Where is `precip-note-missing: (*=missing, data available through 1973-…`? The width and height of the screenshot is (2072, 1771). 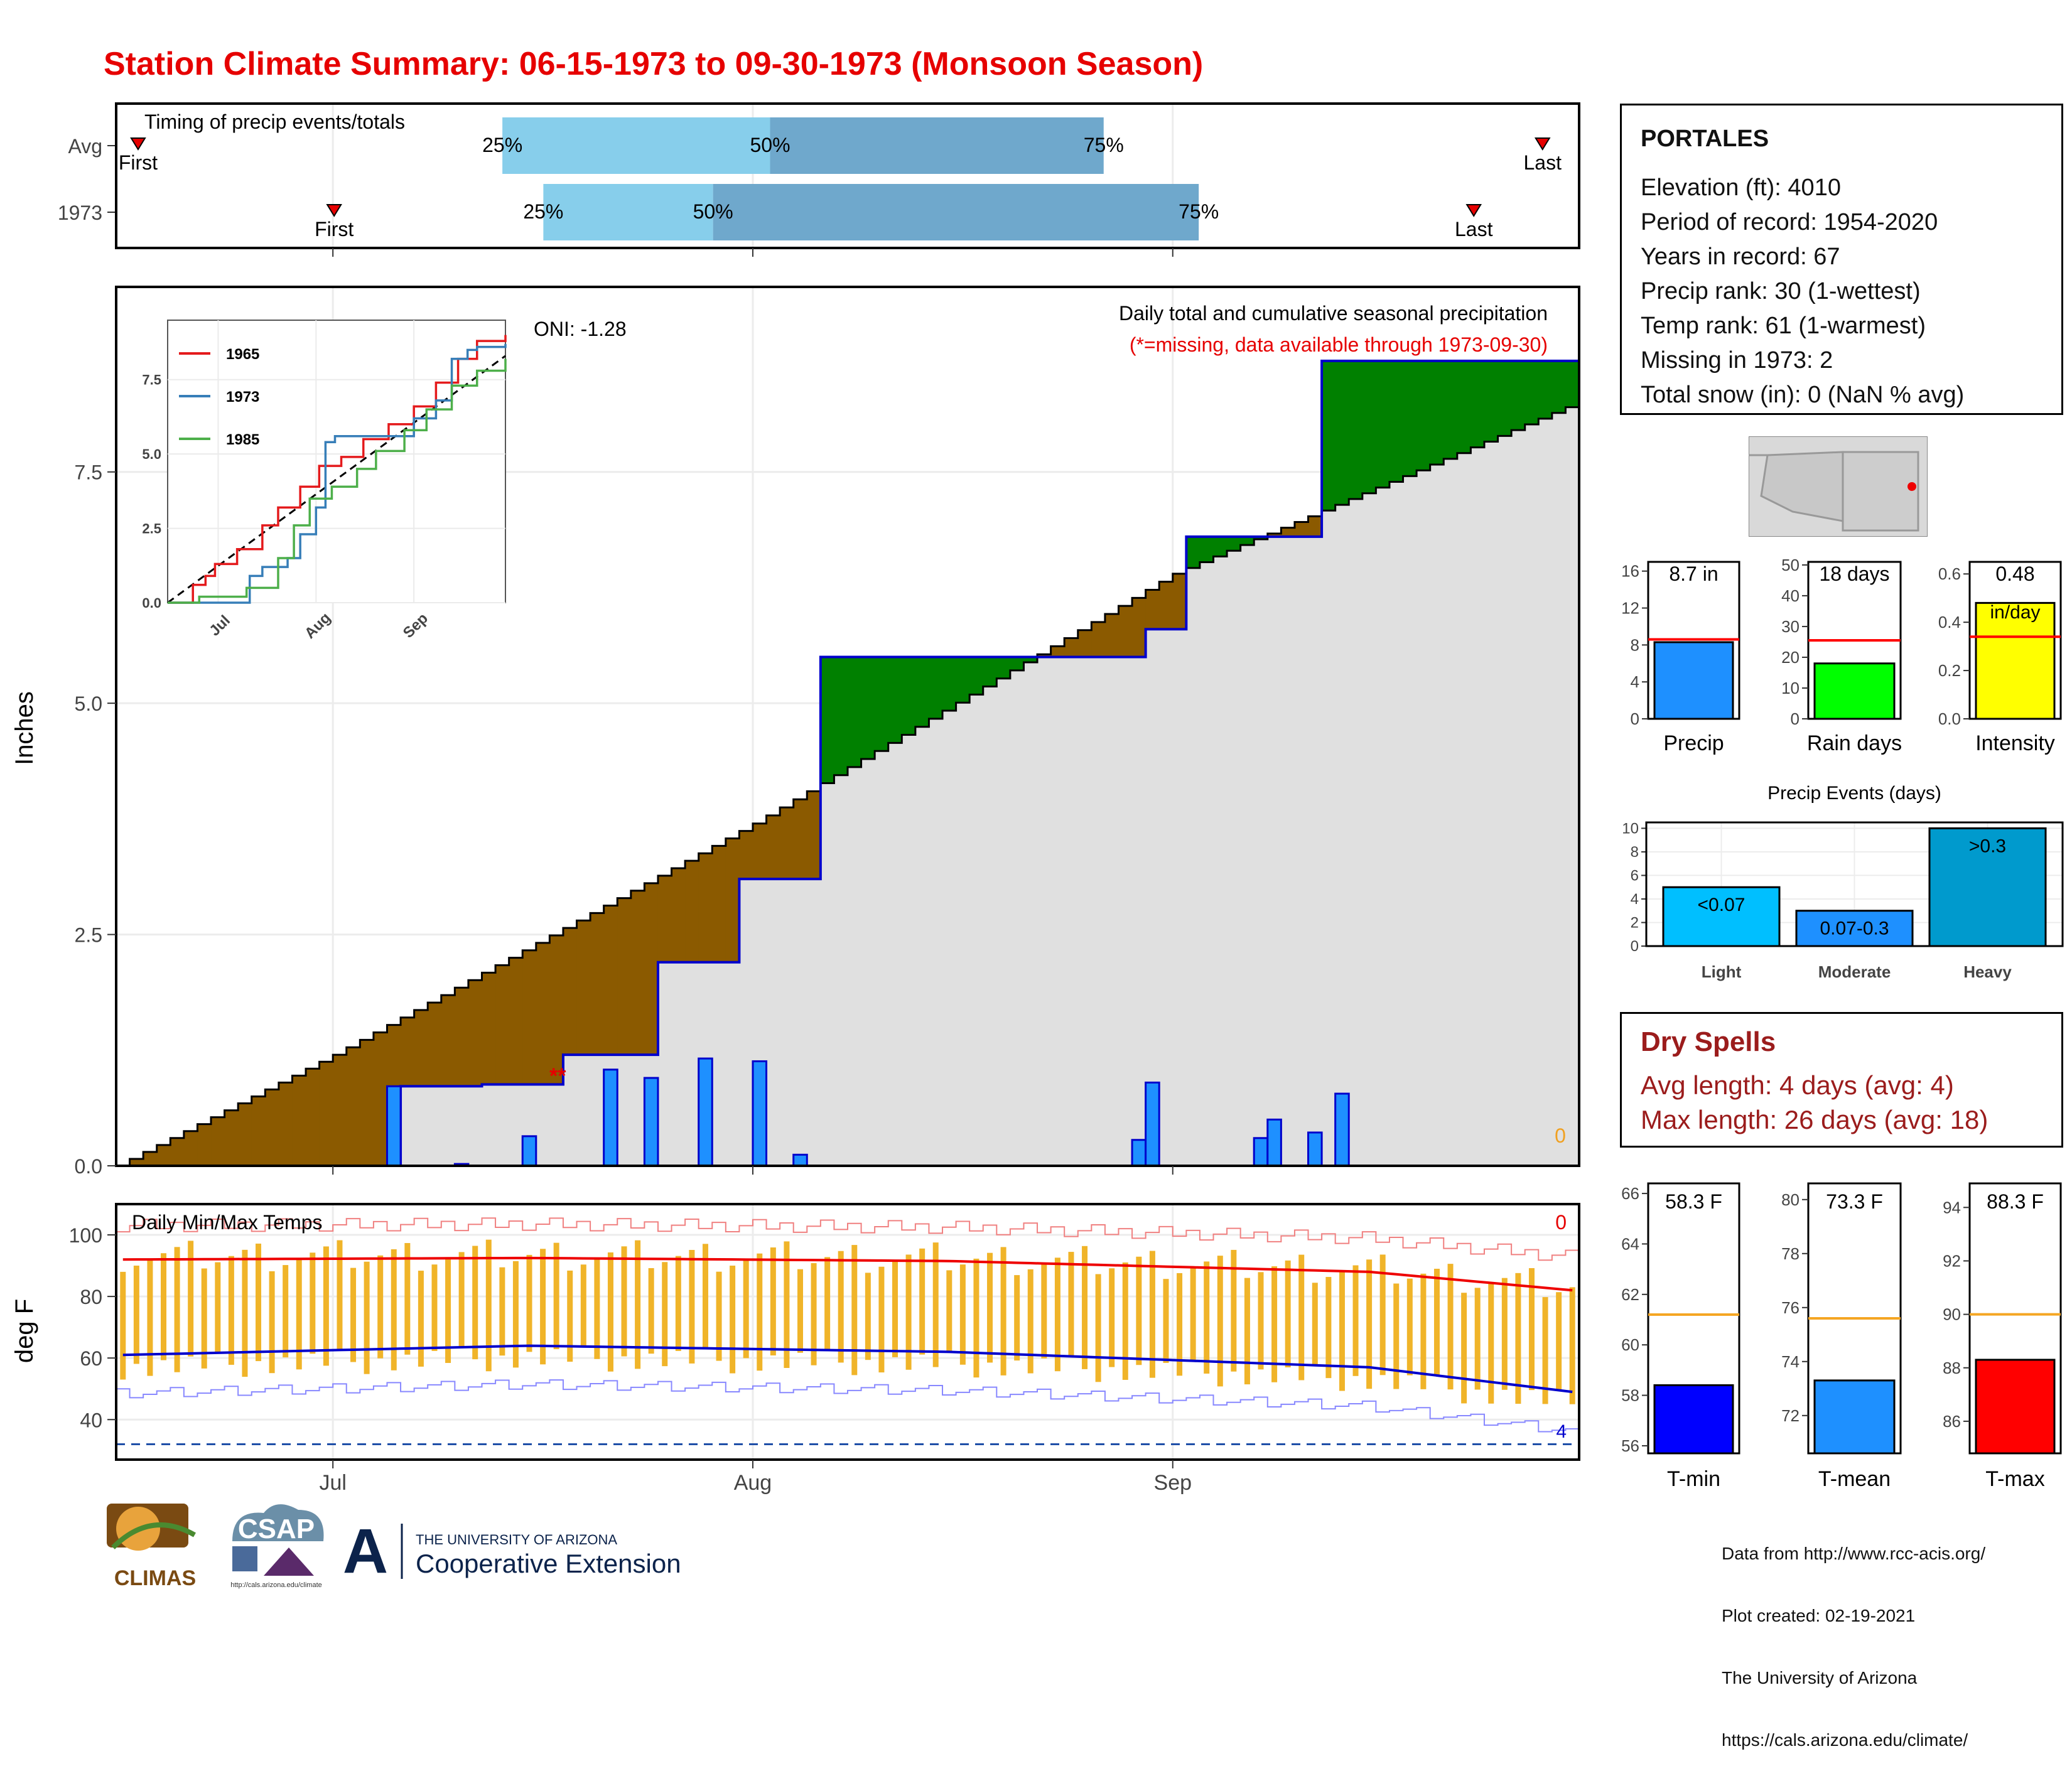 precip-note-missing: (*=missing, data available through 1973-… is located at coordinates (1339, 344).